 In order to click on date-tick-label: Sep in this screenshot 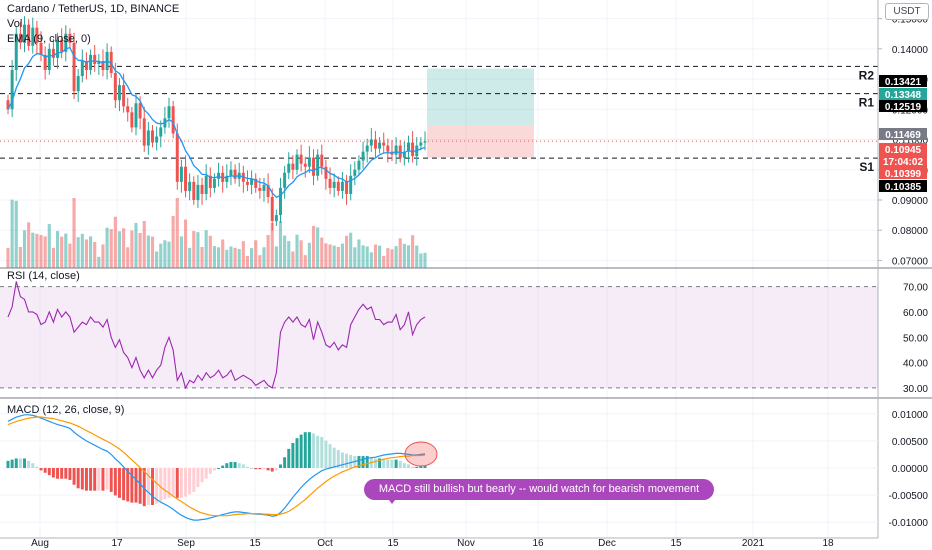, I will do `click(186, 543)`.